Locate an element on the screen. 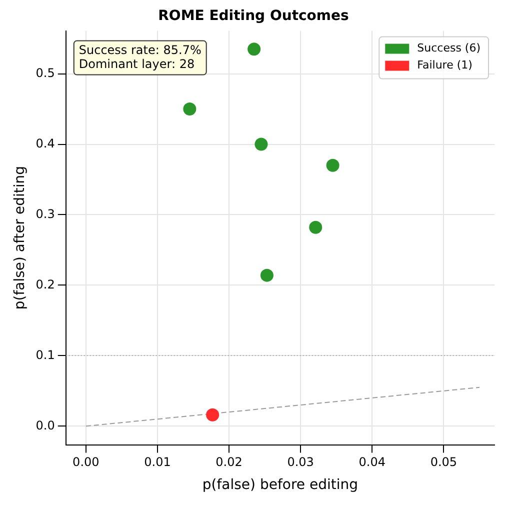 This screenshot has height=506, width=509. x-tick-label: 0.05 is located at coordinates (444, 462).